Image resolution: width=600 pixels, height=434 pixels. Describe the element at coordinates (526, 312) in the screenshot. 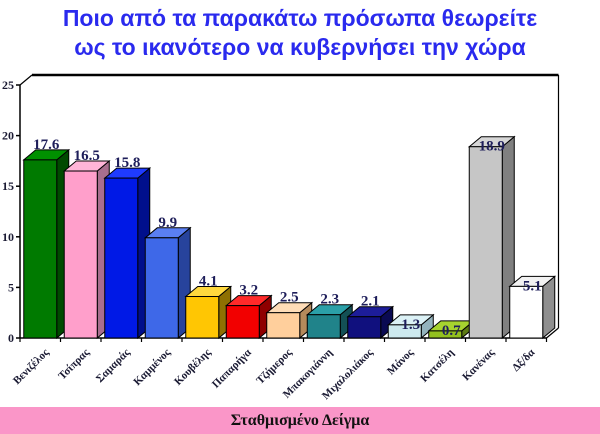

I see `bar-Δξ/δα` at that location.